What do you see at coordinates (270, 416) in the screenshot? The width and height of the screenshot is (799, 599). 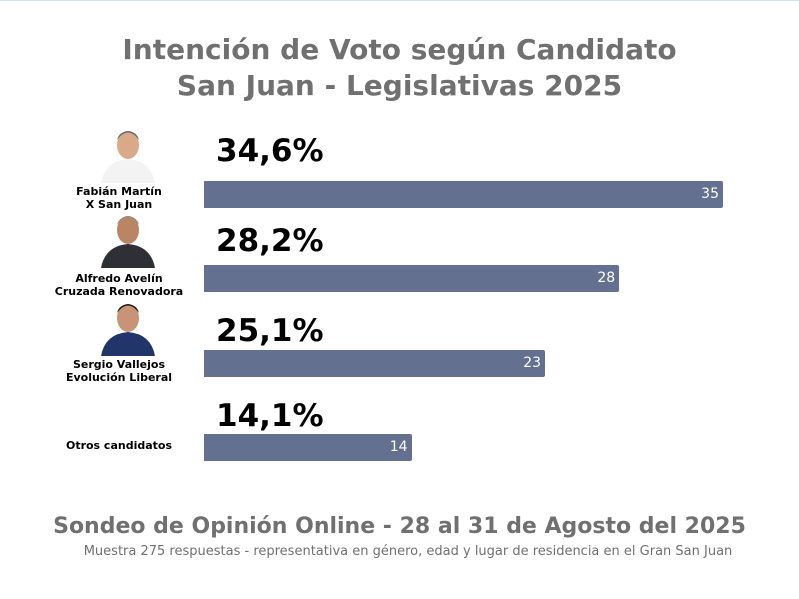 I see `percent-label: 14,1%` at bounding box center [270, 416].